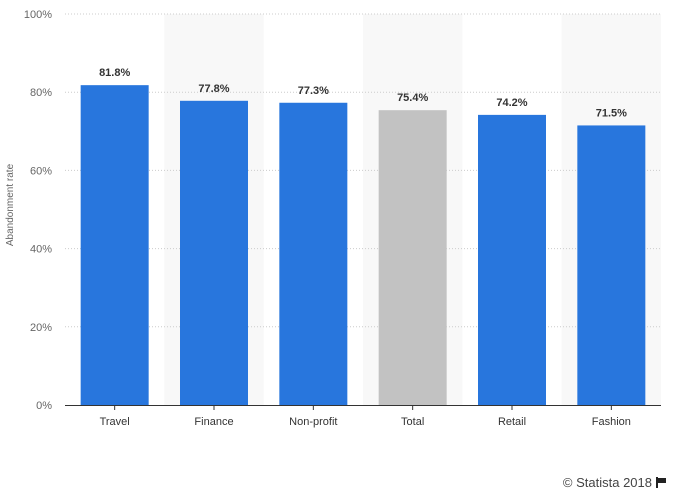 The width and height of the screenshot is (674, 504). What do you see at coordinates (511, 103) in the screenshot?
I see `data-label: 74.2%` at bounding box center [511, 103].